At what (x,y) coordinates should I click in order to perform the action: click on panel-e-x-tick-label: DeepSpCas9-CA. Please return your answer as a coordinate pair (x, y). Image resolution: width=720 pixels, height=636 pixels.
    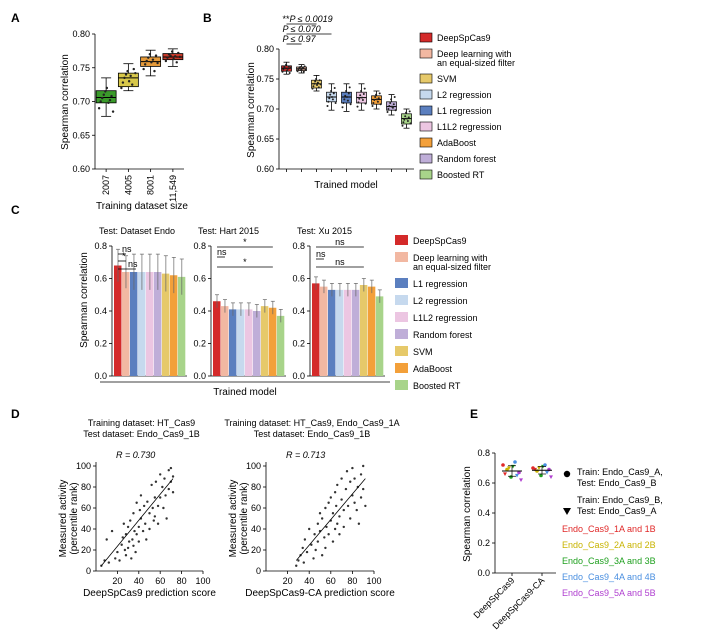
    Looking at the image, I should click on (519, 603).